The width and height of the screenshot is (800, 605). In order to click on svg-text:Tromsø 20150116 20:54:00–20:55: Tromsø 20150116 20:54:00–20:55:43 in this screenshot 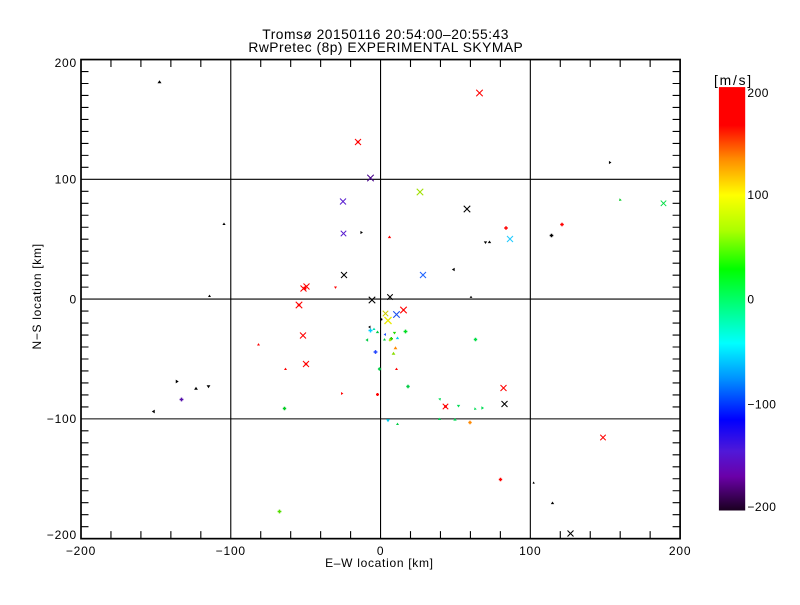, I will do `click(385, 34)`.